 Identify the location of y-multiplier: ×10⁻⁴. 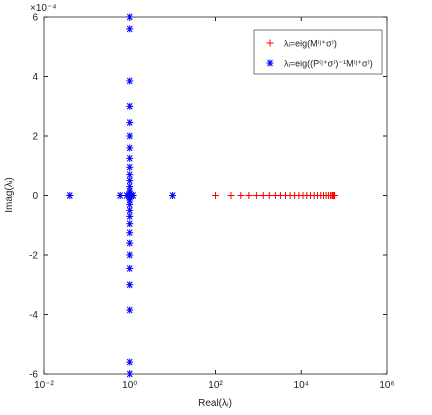
(43, 8).